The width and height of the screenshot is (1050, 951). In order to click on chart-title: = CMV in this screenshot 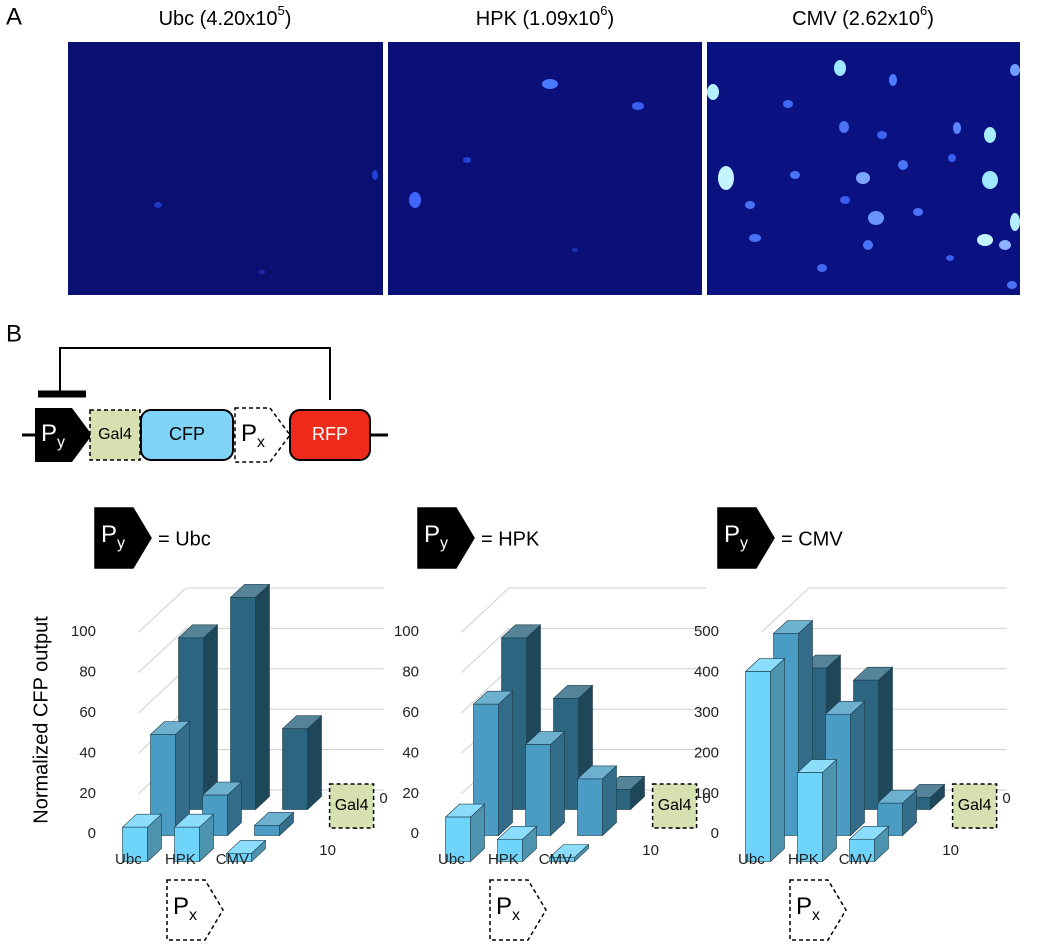, I will do `click(812, 539)`.